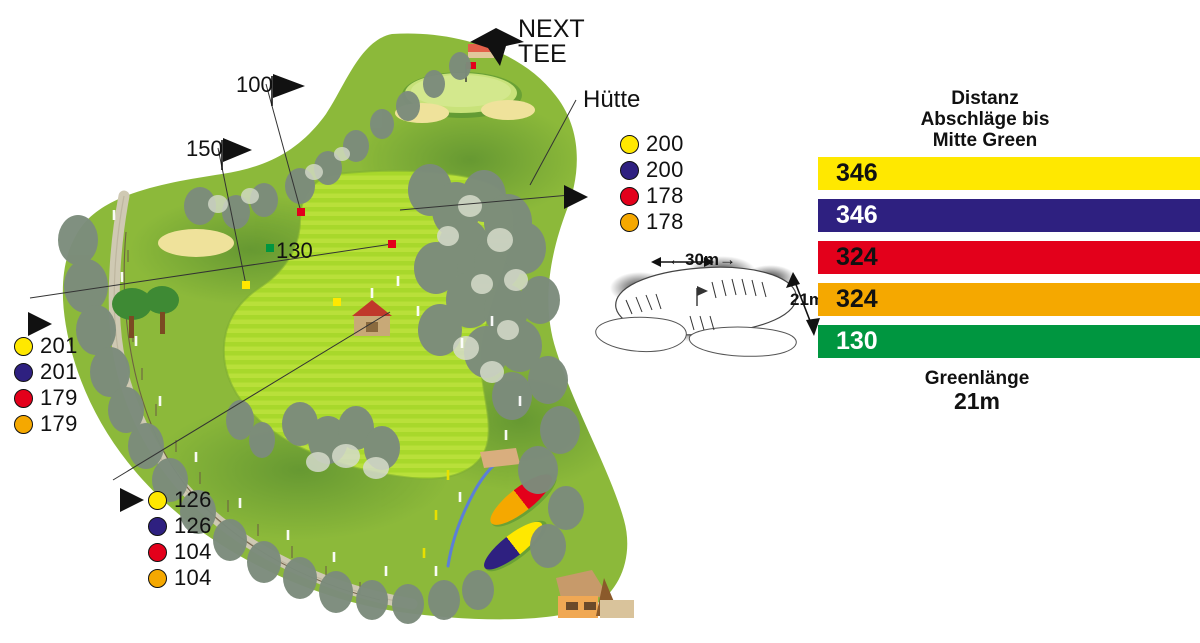 The width and height of the screenshot is (1200, 643). Describe the element at coordinates (595, 594) in the screenshot. I see `clubhouse` at that location.